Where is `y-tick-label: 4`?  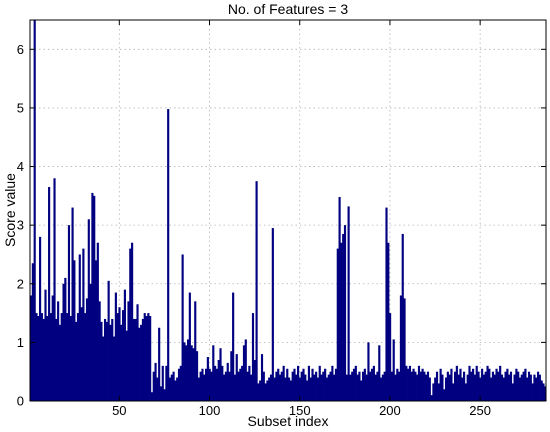
y-tick-label: 4 is located at coordinates (20, 166).